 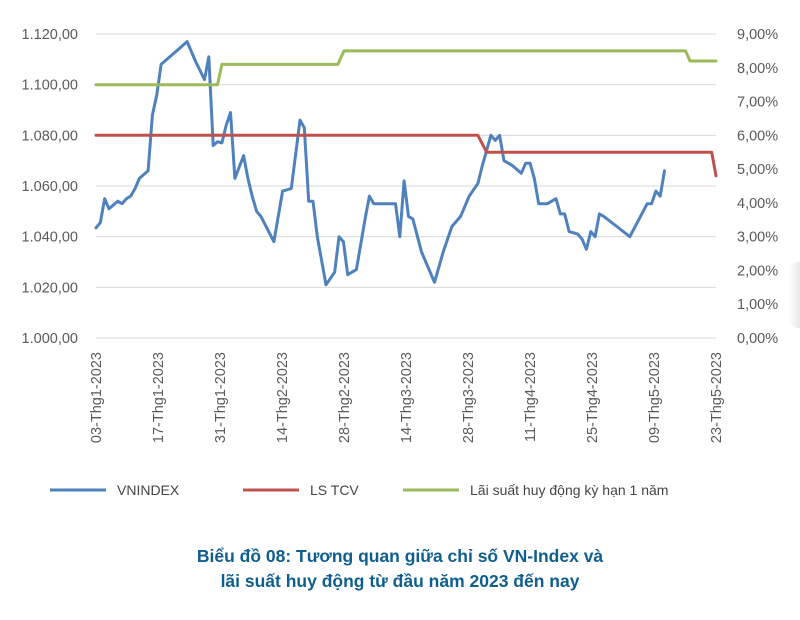 I want to click on legend-label: VNINDEX, so click(x=148, y=490).